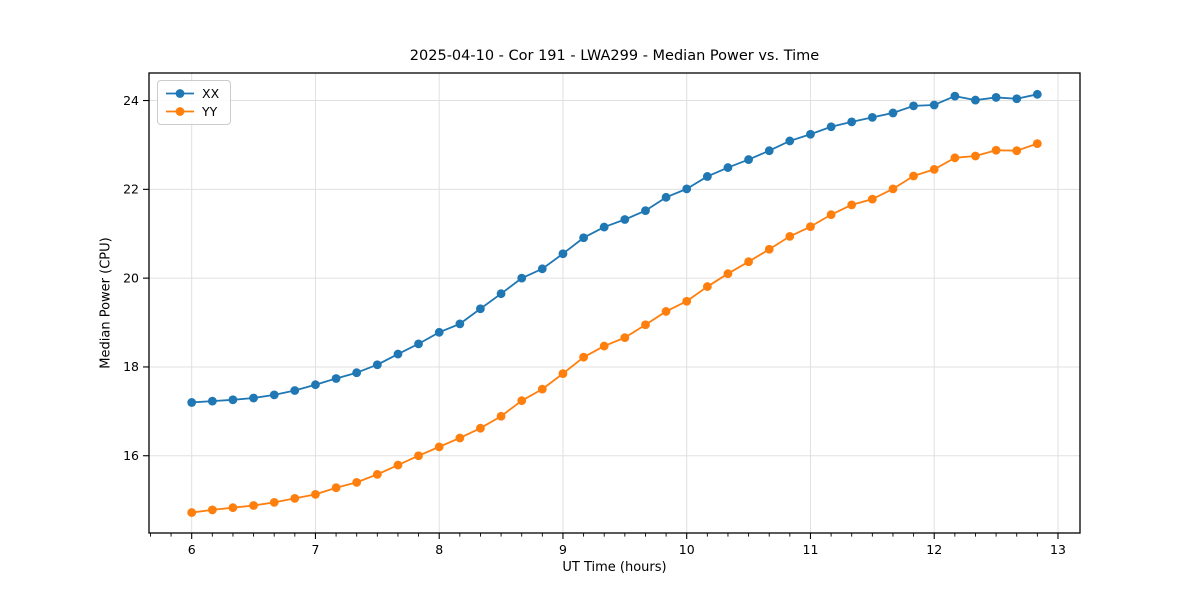  I want to click on x-tick-labels: 6 7 8 9 10 11 12 13, so click(627, 549).